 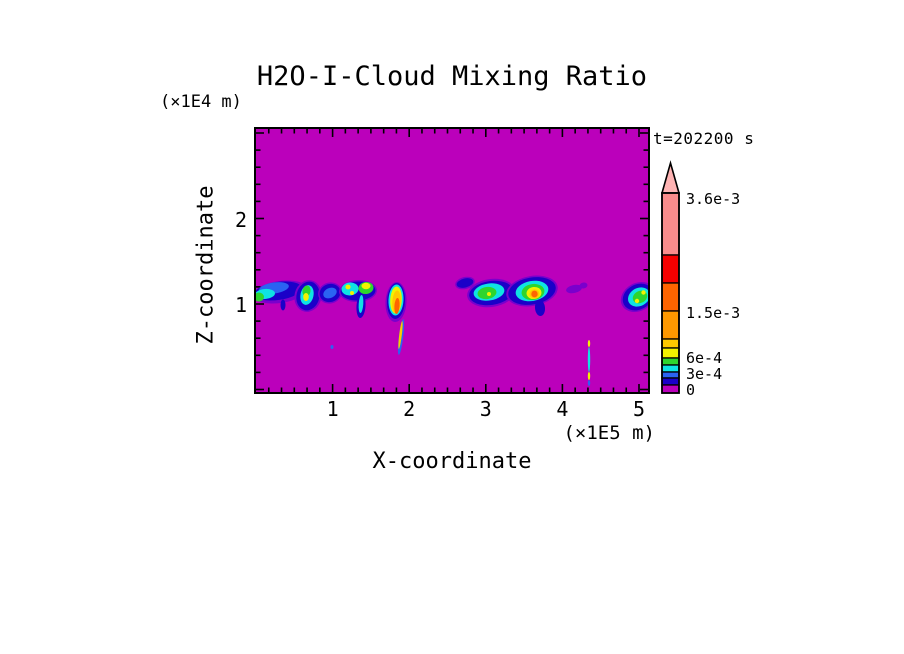 I want to click on x-tick-label: 4, so click(x=562, y=409).